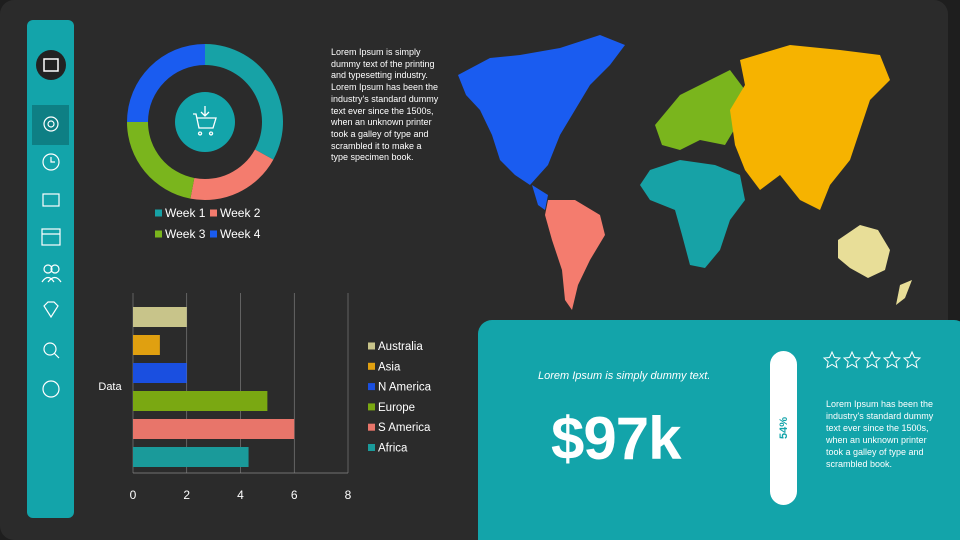  Describe the element at coordinates (393, 449) in the screenshot. I see `legend-label: Africa` at that location.